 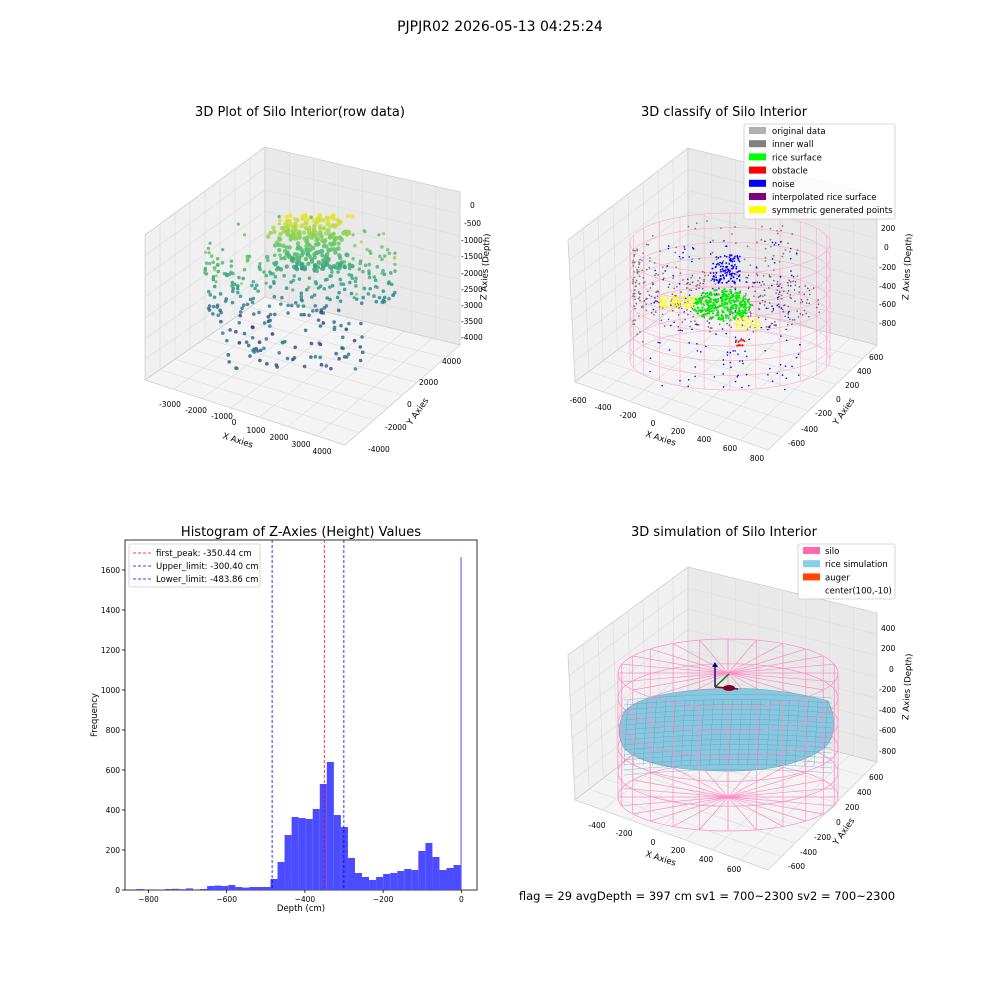 What do you see at coordinates (836, 822) in the screenshot?
I see `simulation-y-ticks: -600 -400 -200 0 200 400 600` at bounding box center [836, 822].